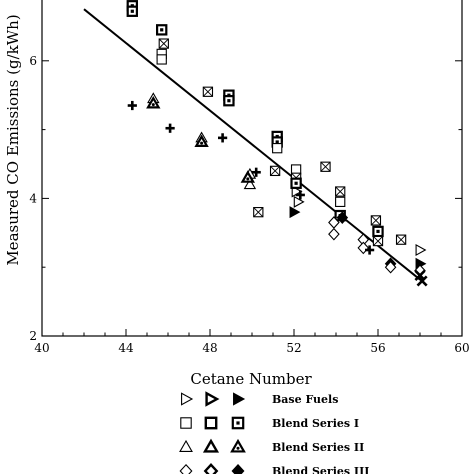 Image resolution: width=474 pixels, height=474 pixels. Describe the element at coordinates (33, 198) in the screenshot. I see `y-tick-label: 4` at that location.